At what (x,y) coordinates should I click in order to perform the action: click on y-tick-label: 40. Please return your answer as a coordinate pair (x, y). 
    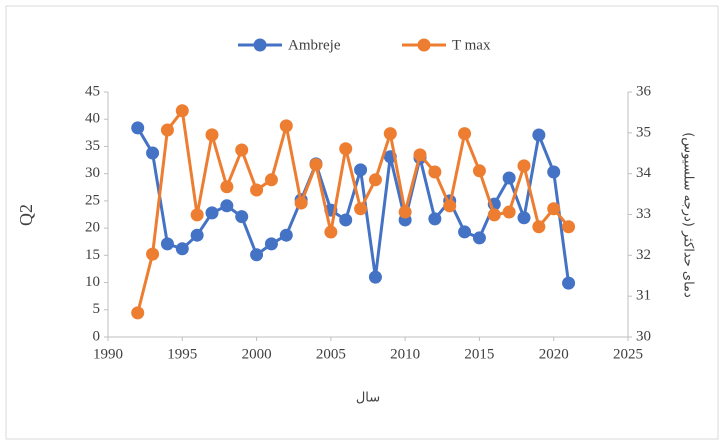
    Looking at the image, I should click on (92, 119).